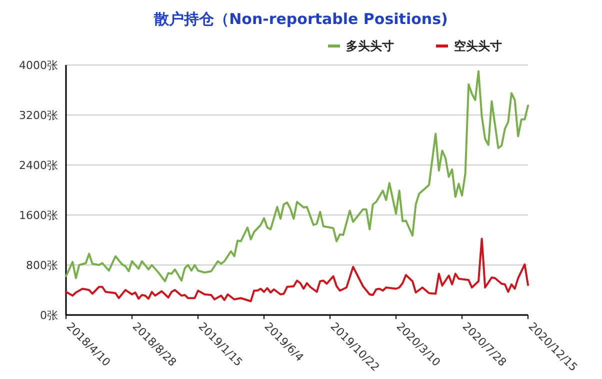 The image size is (602, 379). Describe the element at coordinates (38, 115) in the screenshot. I see `y-tick-label: 3200张` at that location.